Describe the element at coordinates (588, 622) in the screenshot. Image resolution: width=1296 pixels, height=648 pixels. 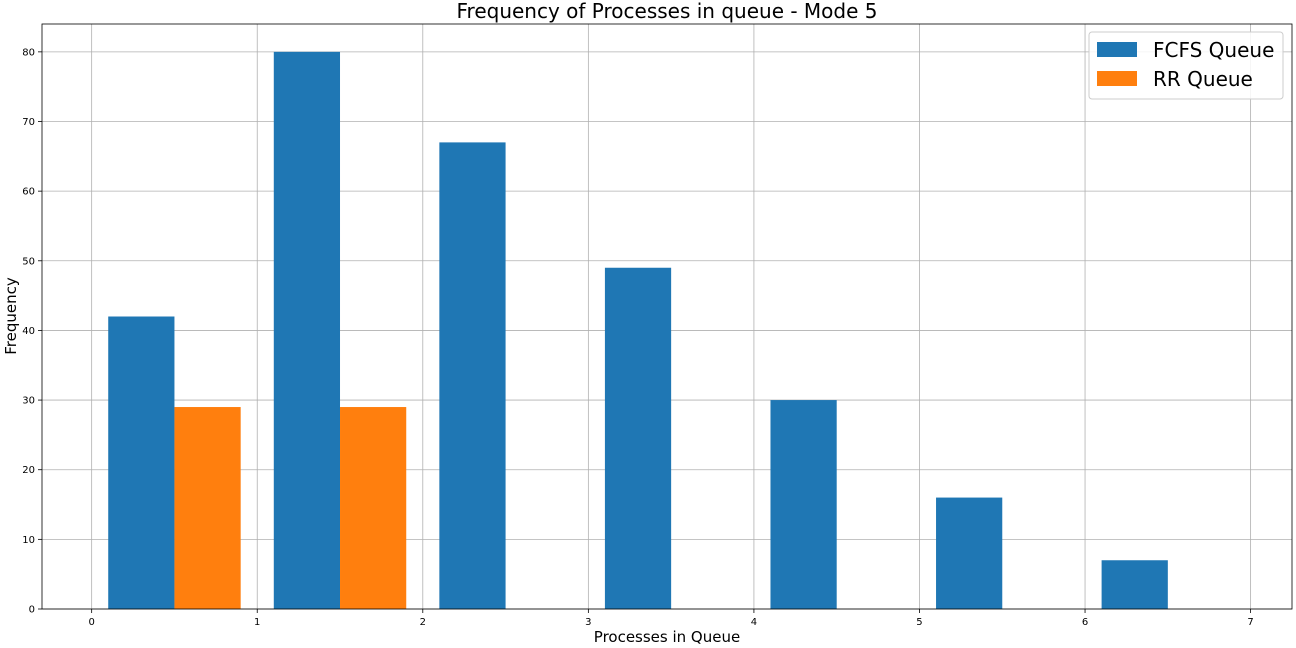
I see `x-tick-label: 3` at that location.